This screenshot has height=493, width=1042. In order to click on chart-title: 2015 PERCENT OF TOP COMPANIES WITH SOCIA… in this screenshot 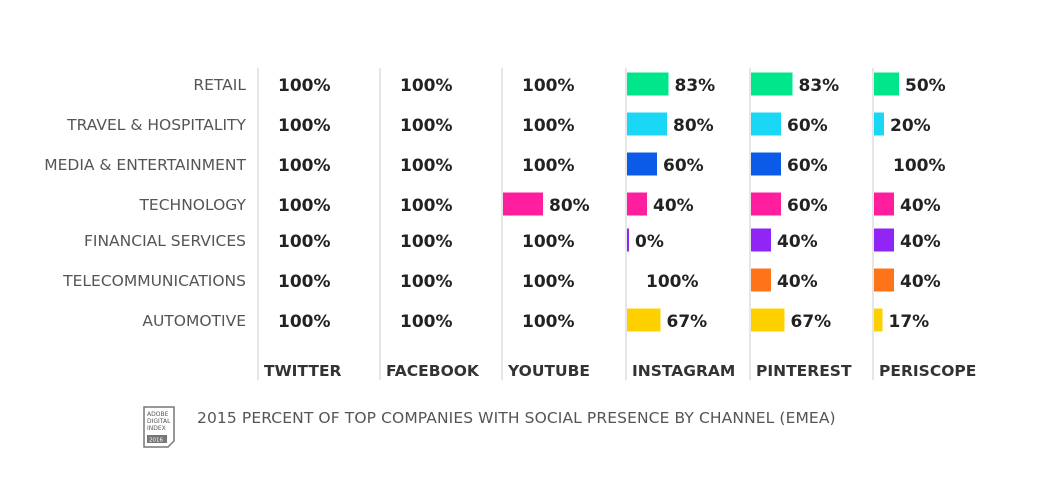, I will do `click(516, 418)`.